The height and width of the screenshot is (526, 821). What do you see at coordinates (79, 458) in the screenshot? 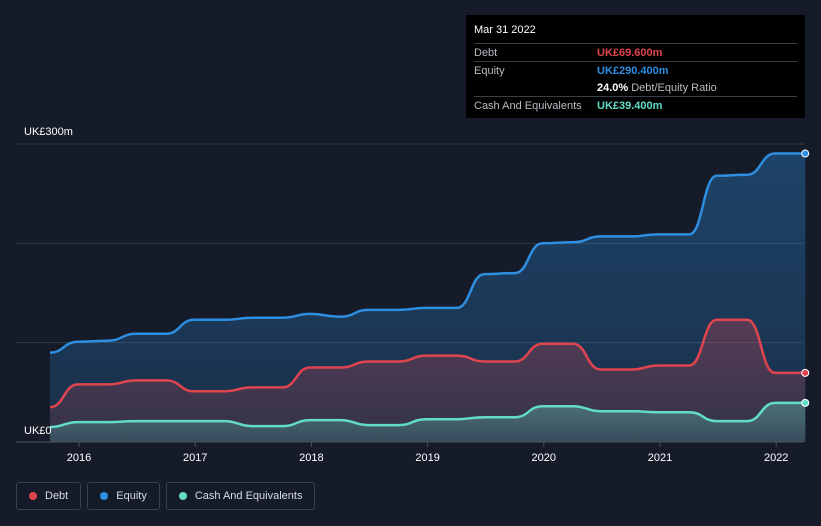
I see `x-tick-label-2016: 2016` at bounding box center [79, 458].